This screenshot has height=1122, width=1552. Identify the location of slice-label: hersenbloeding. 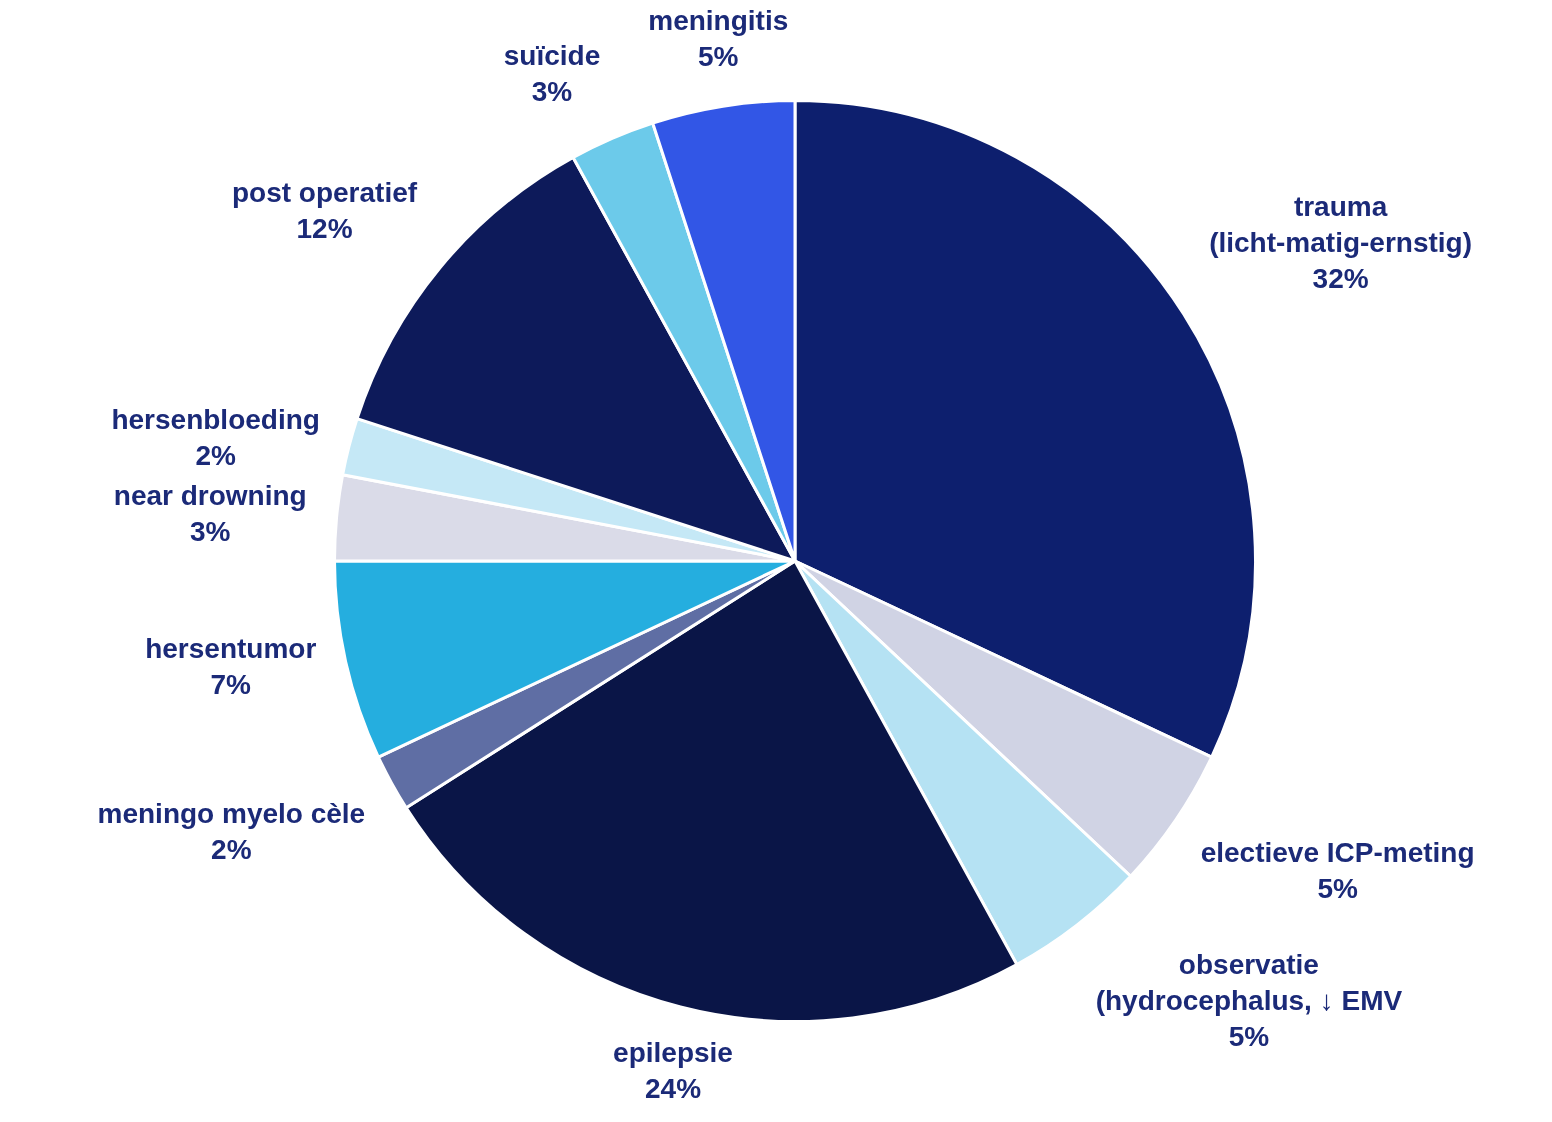
(215, 419).